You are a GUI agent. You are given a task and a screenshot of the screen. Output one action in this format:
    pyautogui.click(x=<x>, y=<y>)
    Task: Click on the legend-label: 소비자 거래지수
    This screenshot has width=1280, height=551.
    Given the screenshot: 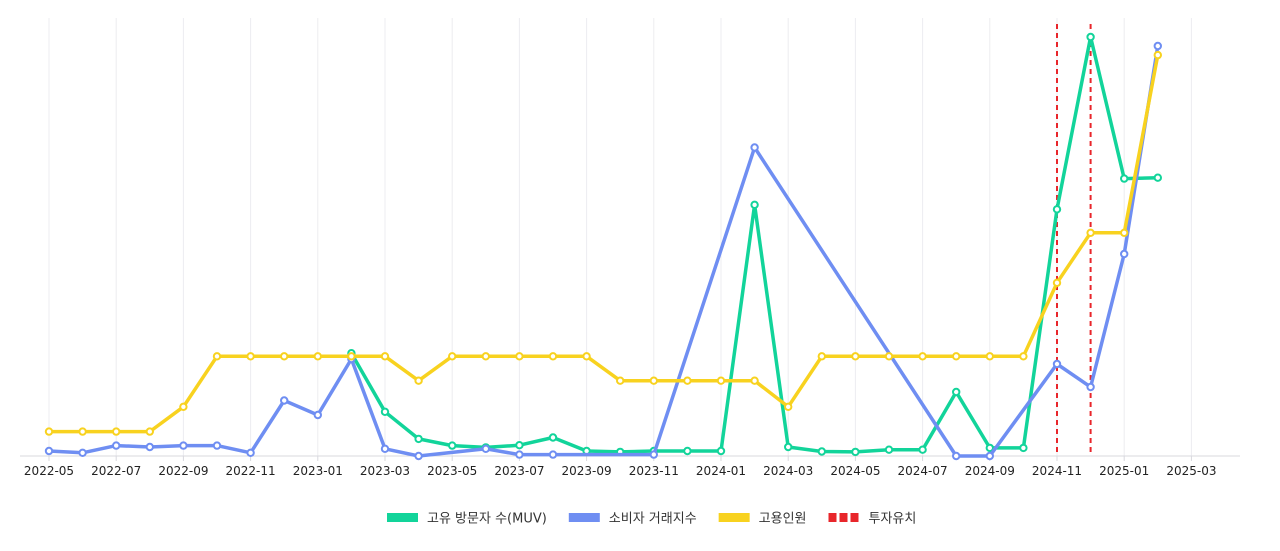 What is the action you would take?
    pyautogui.click(x=653, y=519)
    